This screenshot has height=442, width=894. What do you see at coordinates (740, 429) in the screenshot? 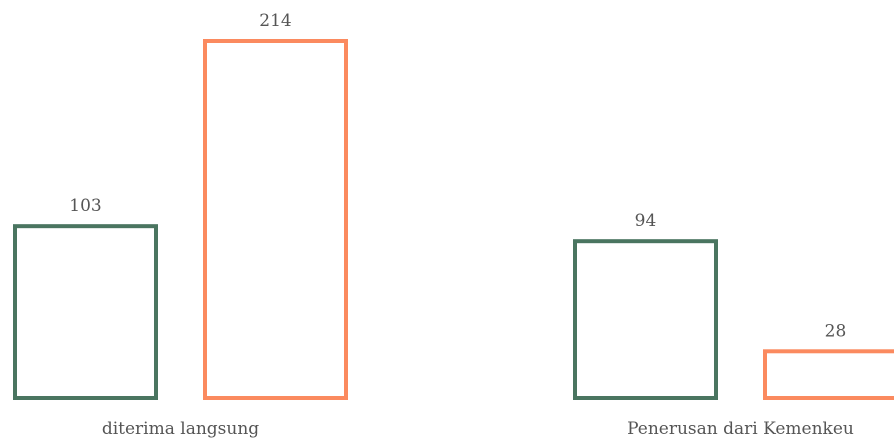
I see `category-label-2: Penerusan dari Kemenkeu` at bounding box center [740, 429].